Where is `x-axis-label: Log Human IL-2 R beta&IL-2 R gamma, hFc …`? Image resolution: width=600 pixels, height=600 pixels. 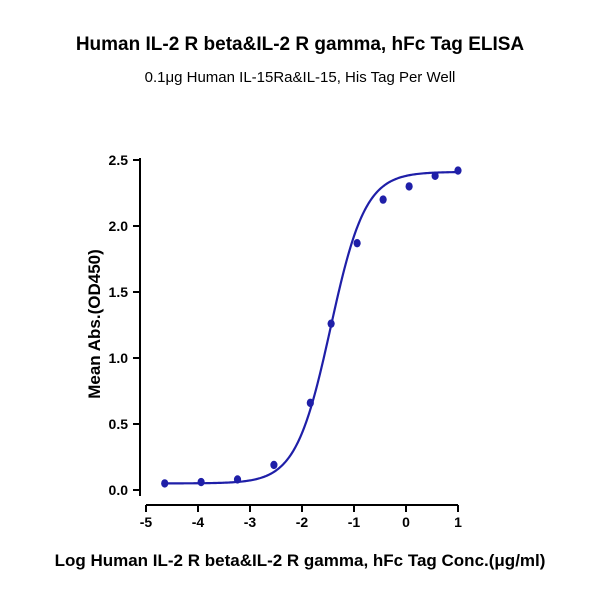 x-axis-label: Log Human IL-2 R beta&IL-2 R gamma, hFc … is located at coordinates (300, 560).